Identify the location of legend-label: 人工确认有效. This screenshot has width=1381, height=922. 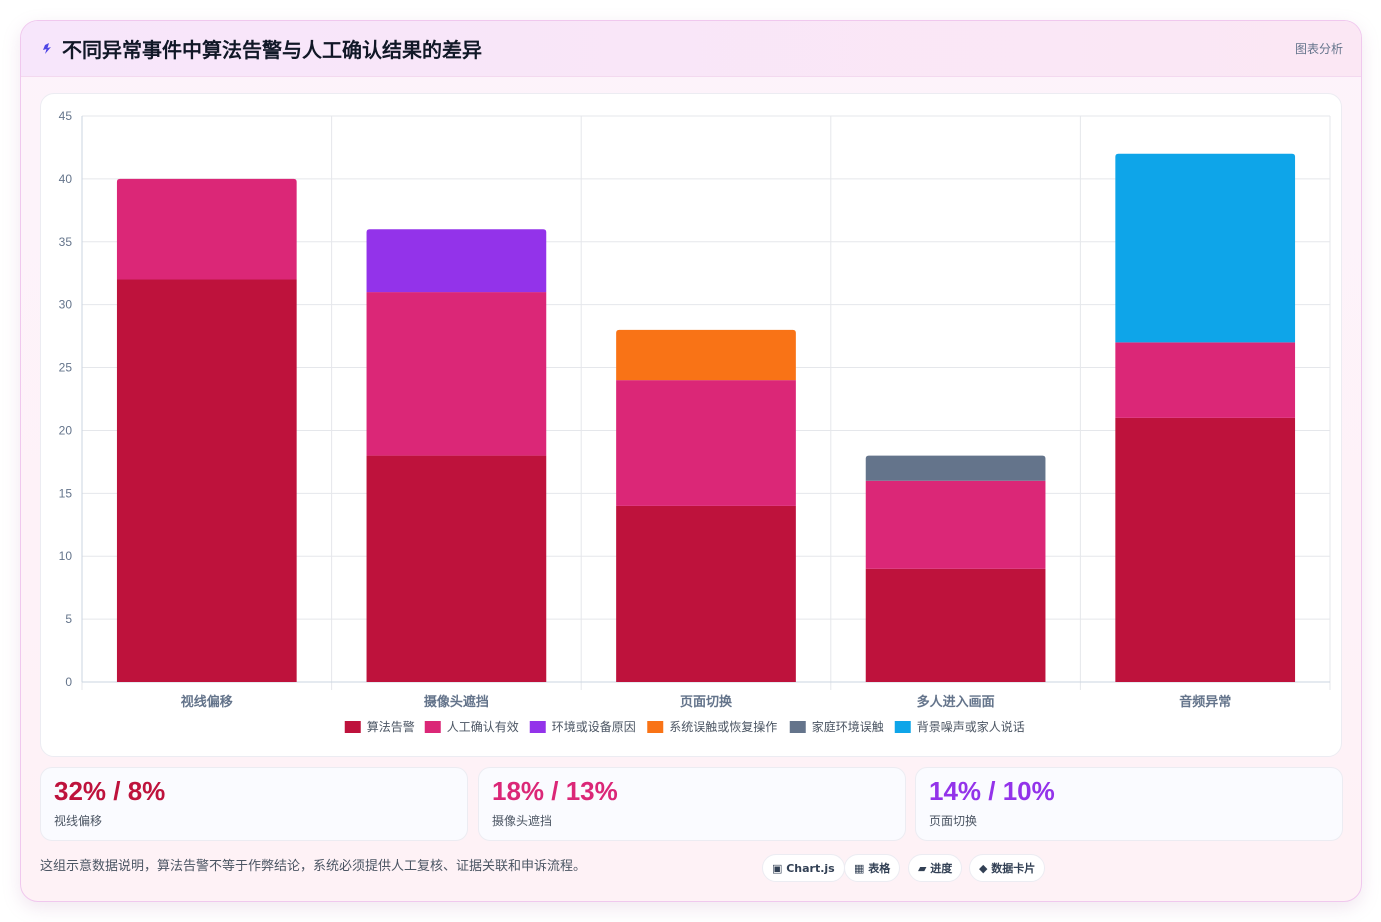
(483, 726).